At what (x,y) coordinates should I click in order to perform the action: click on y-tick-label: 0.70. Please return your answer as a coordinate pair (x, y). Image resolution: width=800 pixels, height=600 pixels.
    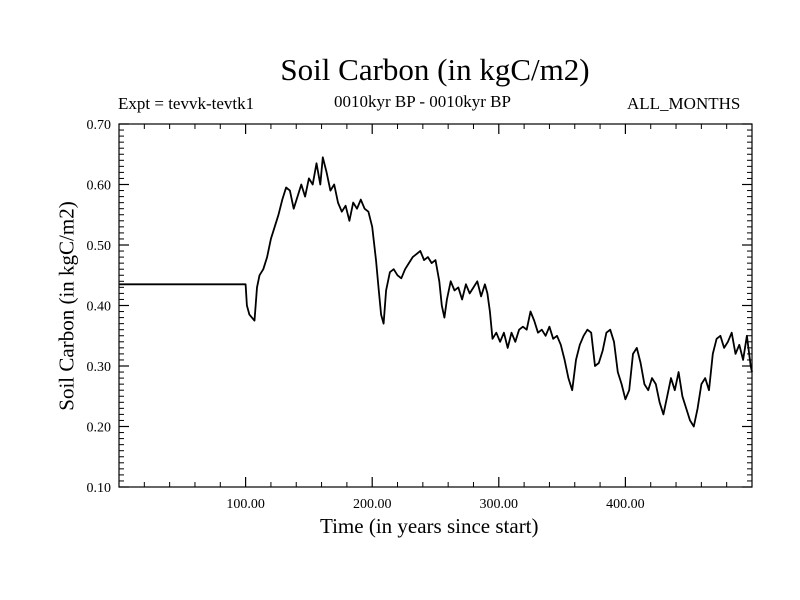
    Looking at the image, I should click on (99, 125).